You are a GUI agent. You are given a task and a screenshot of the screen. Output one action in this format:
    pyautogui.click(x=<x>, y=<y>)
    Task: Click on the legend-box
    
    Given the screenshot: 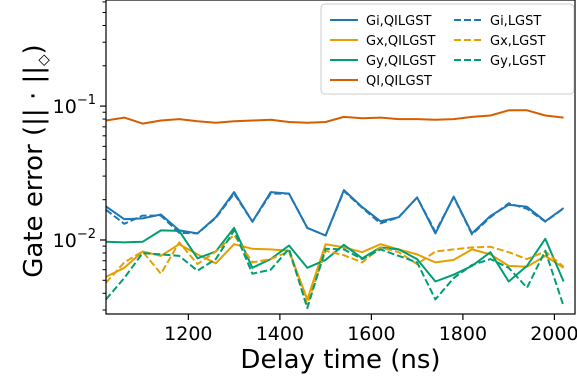 What is the action you would take?
    pyautogui.click(x=447, y=49)
    